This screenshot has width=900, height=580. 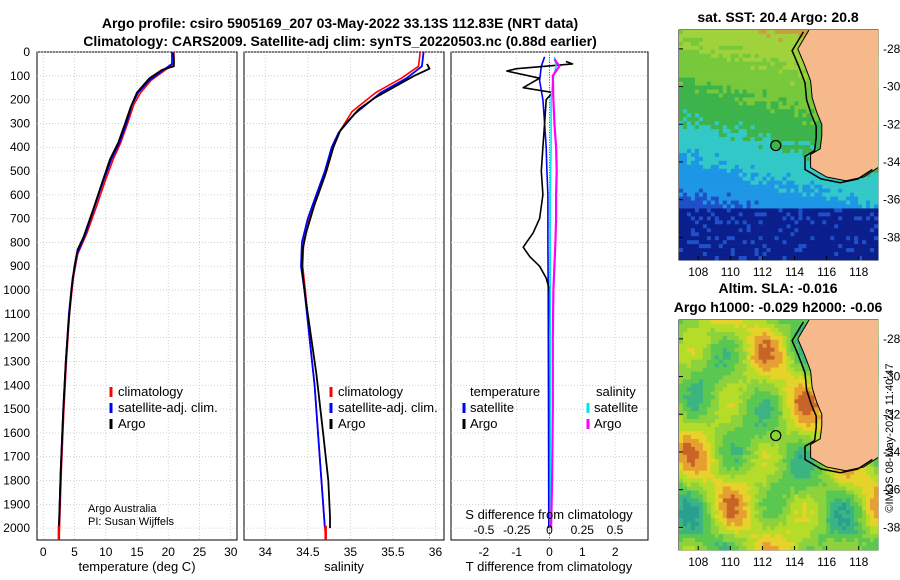 I want to click on lat-tick-label: -34, so click(x=891, y=162).